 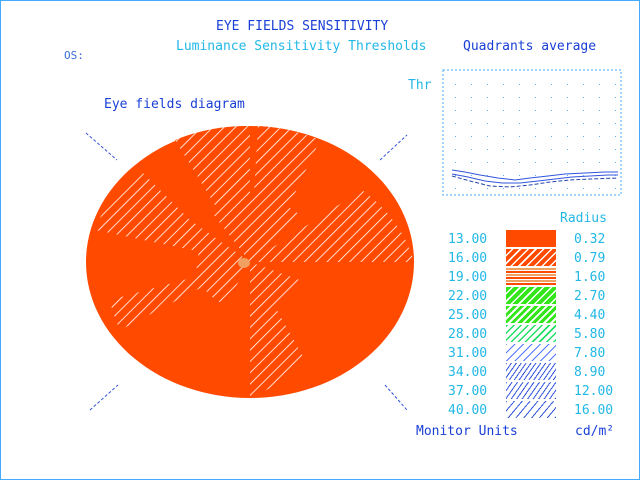 What do you see at coordinates (590, 353) in the screenshot?
I see `legend-radius-value: 7.80` at bounding box center [590, 353].